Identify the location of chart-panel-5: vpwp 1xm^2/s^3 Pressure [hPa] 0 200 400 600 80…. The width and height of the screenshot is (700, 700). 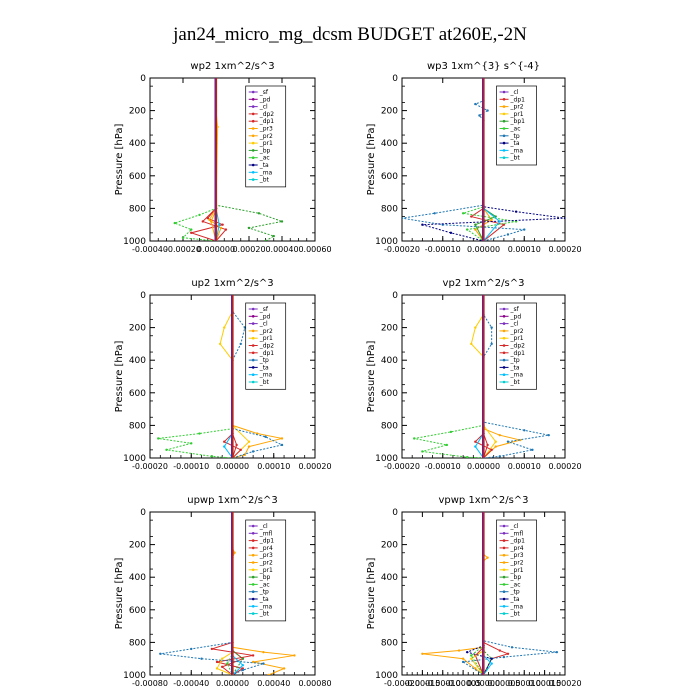
(474, 591).